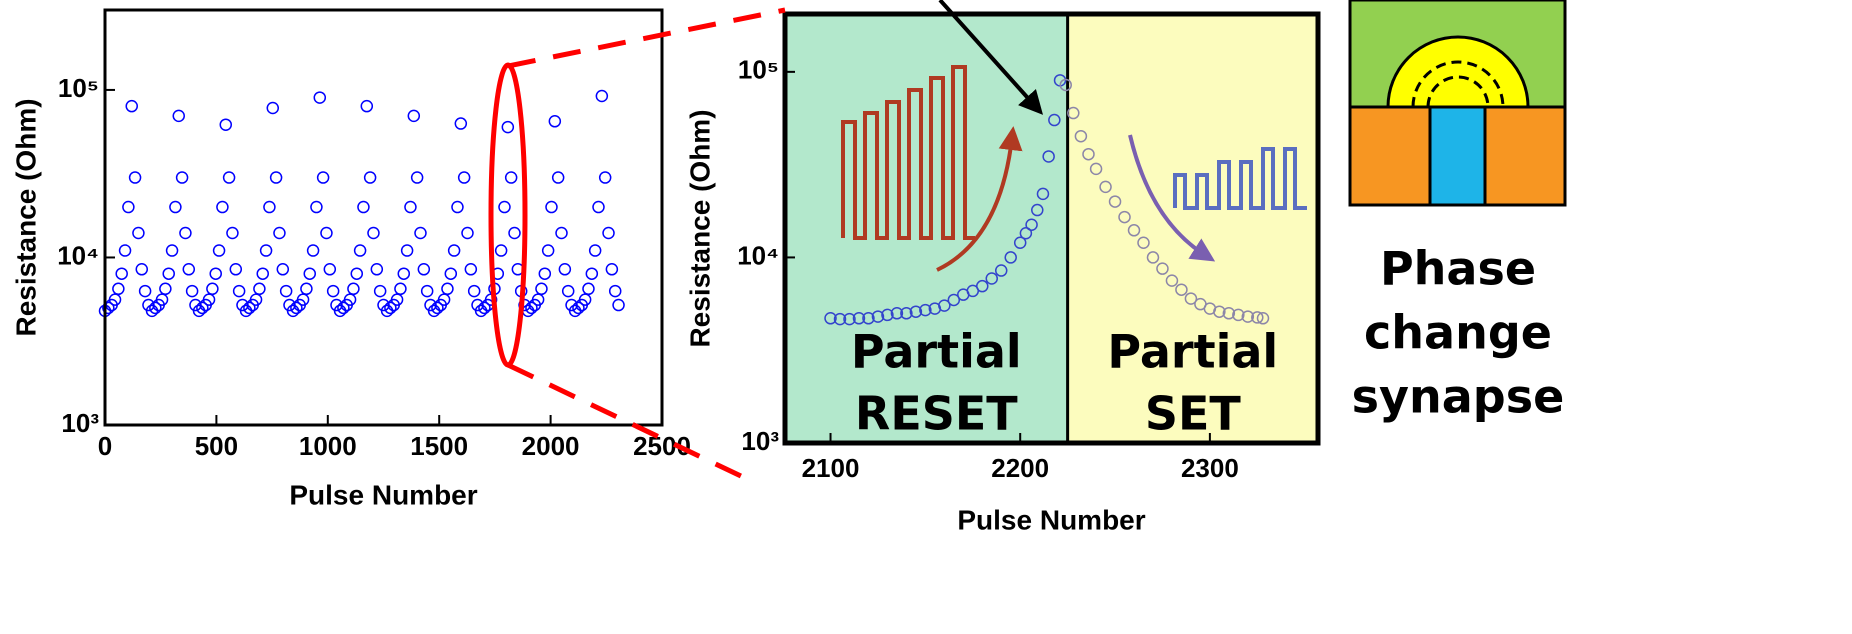 The width and height of the screenshot is (1852, 634). What do you see at coordinates (1051, 519) in the screenshot?
I see `x-axis-label: Pulse Number` at bounding box center [1051, 519].